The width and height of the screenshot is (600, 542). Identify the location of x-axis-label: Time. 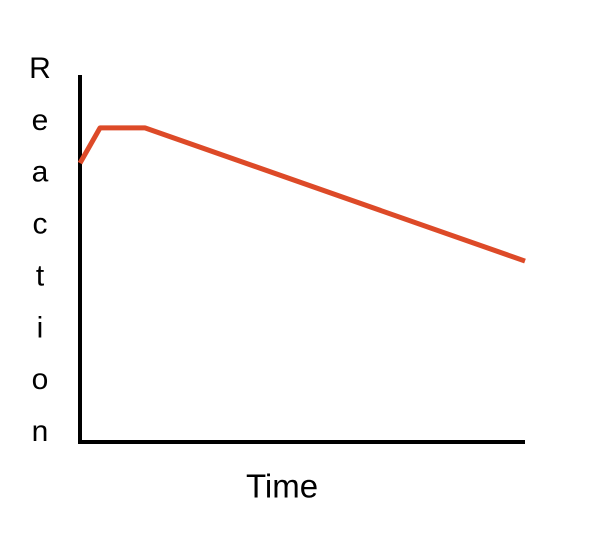
(282, 486).